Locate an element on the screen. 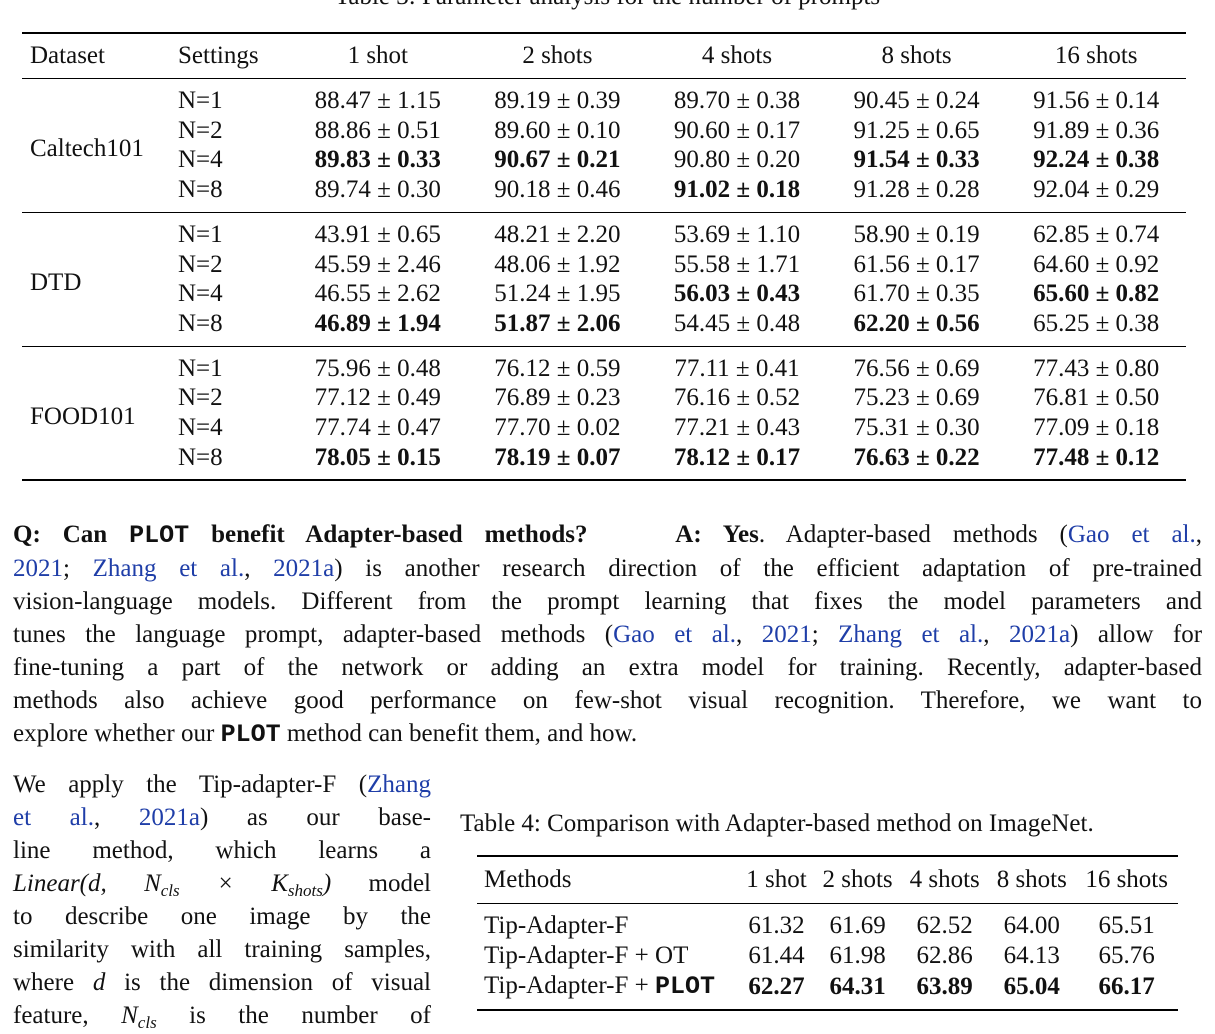  value-cell: 92.24 ± 0.38 is located at coordinates (1096, 160).